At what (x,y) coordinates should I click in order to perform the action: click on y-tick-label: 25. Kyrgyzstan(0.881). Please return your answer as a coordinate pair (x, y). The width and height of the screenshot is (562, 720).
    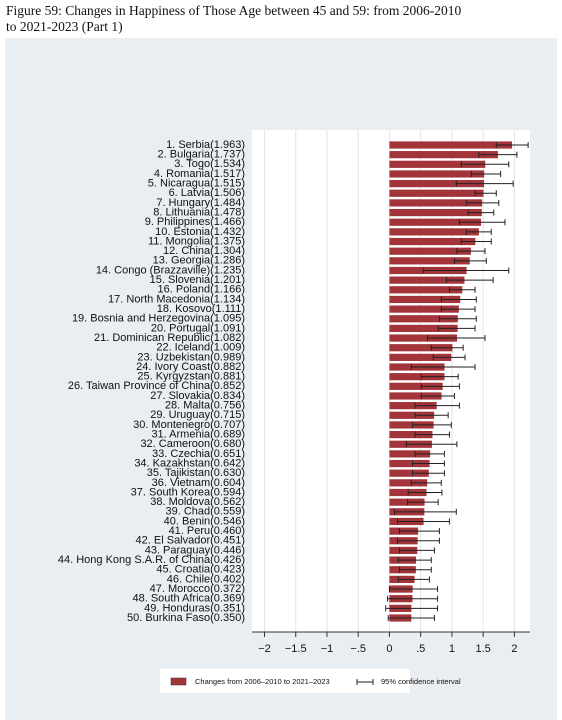
    Looking at the image, I should click on (191, 377).